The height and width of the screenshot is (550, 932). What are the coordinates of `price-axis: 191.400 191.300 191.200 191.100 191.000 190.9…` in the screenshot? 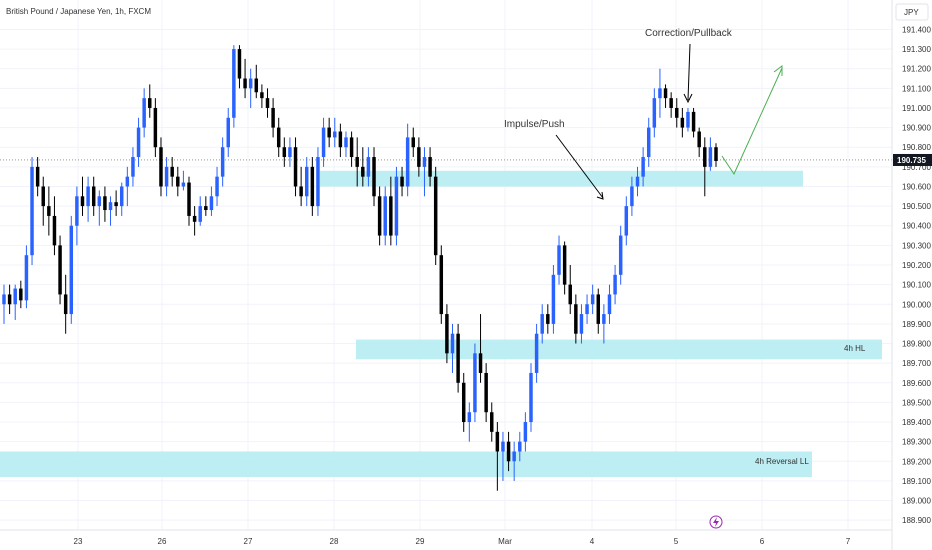 It's located at (916, 275).